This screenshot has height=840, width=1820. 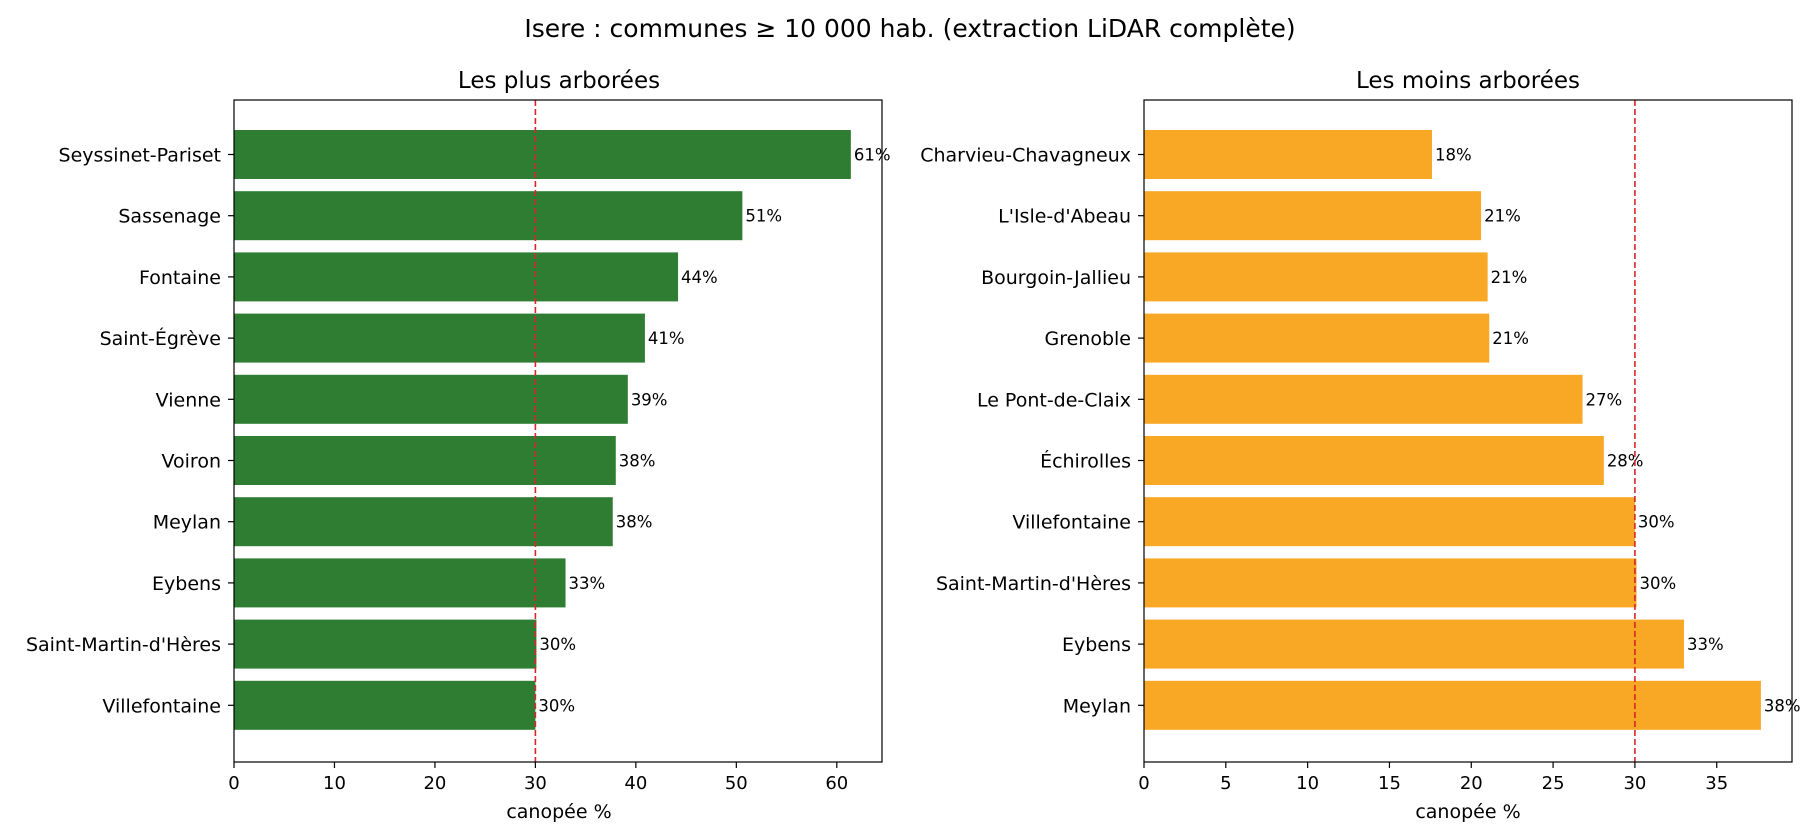 I want to click on bar-sassenage, so click(x=488, y=216).